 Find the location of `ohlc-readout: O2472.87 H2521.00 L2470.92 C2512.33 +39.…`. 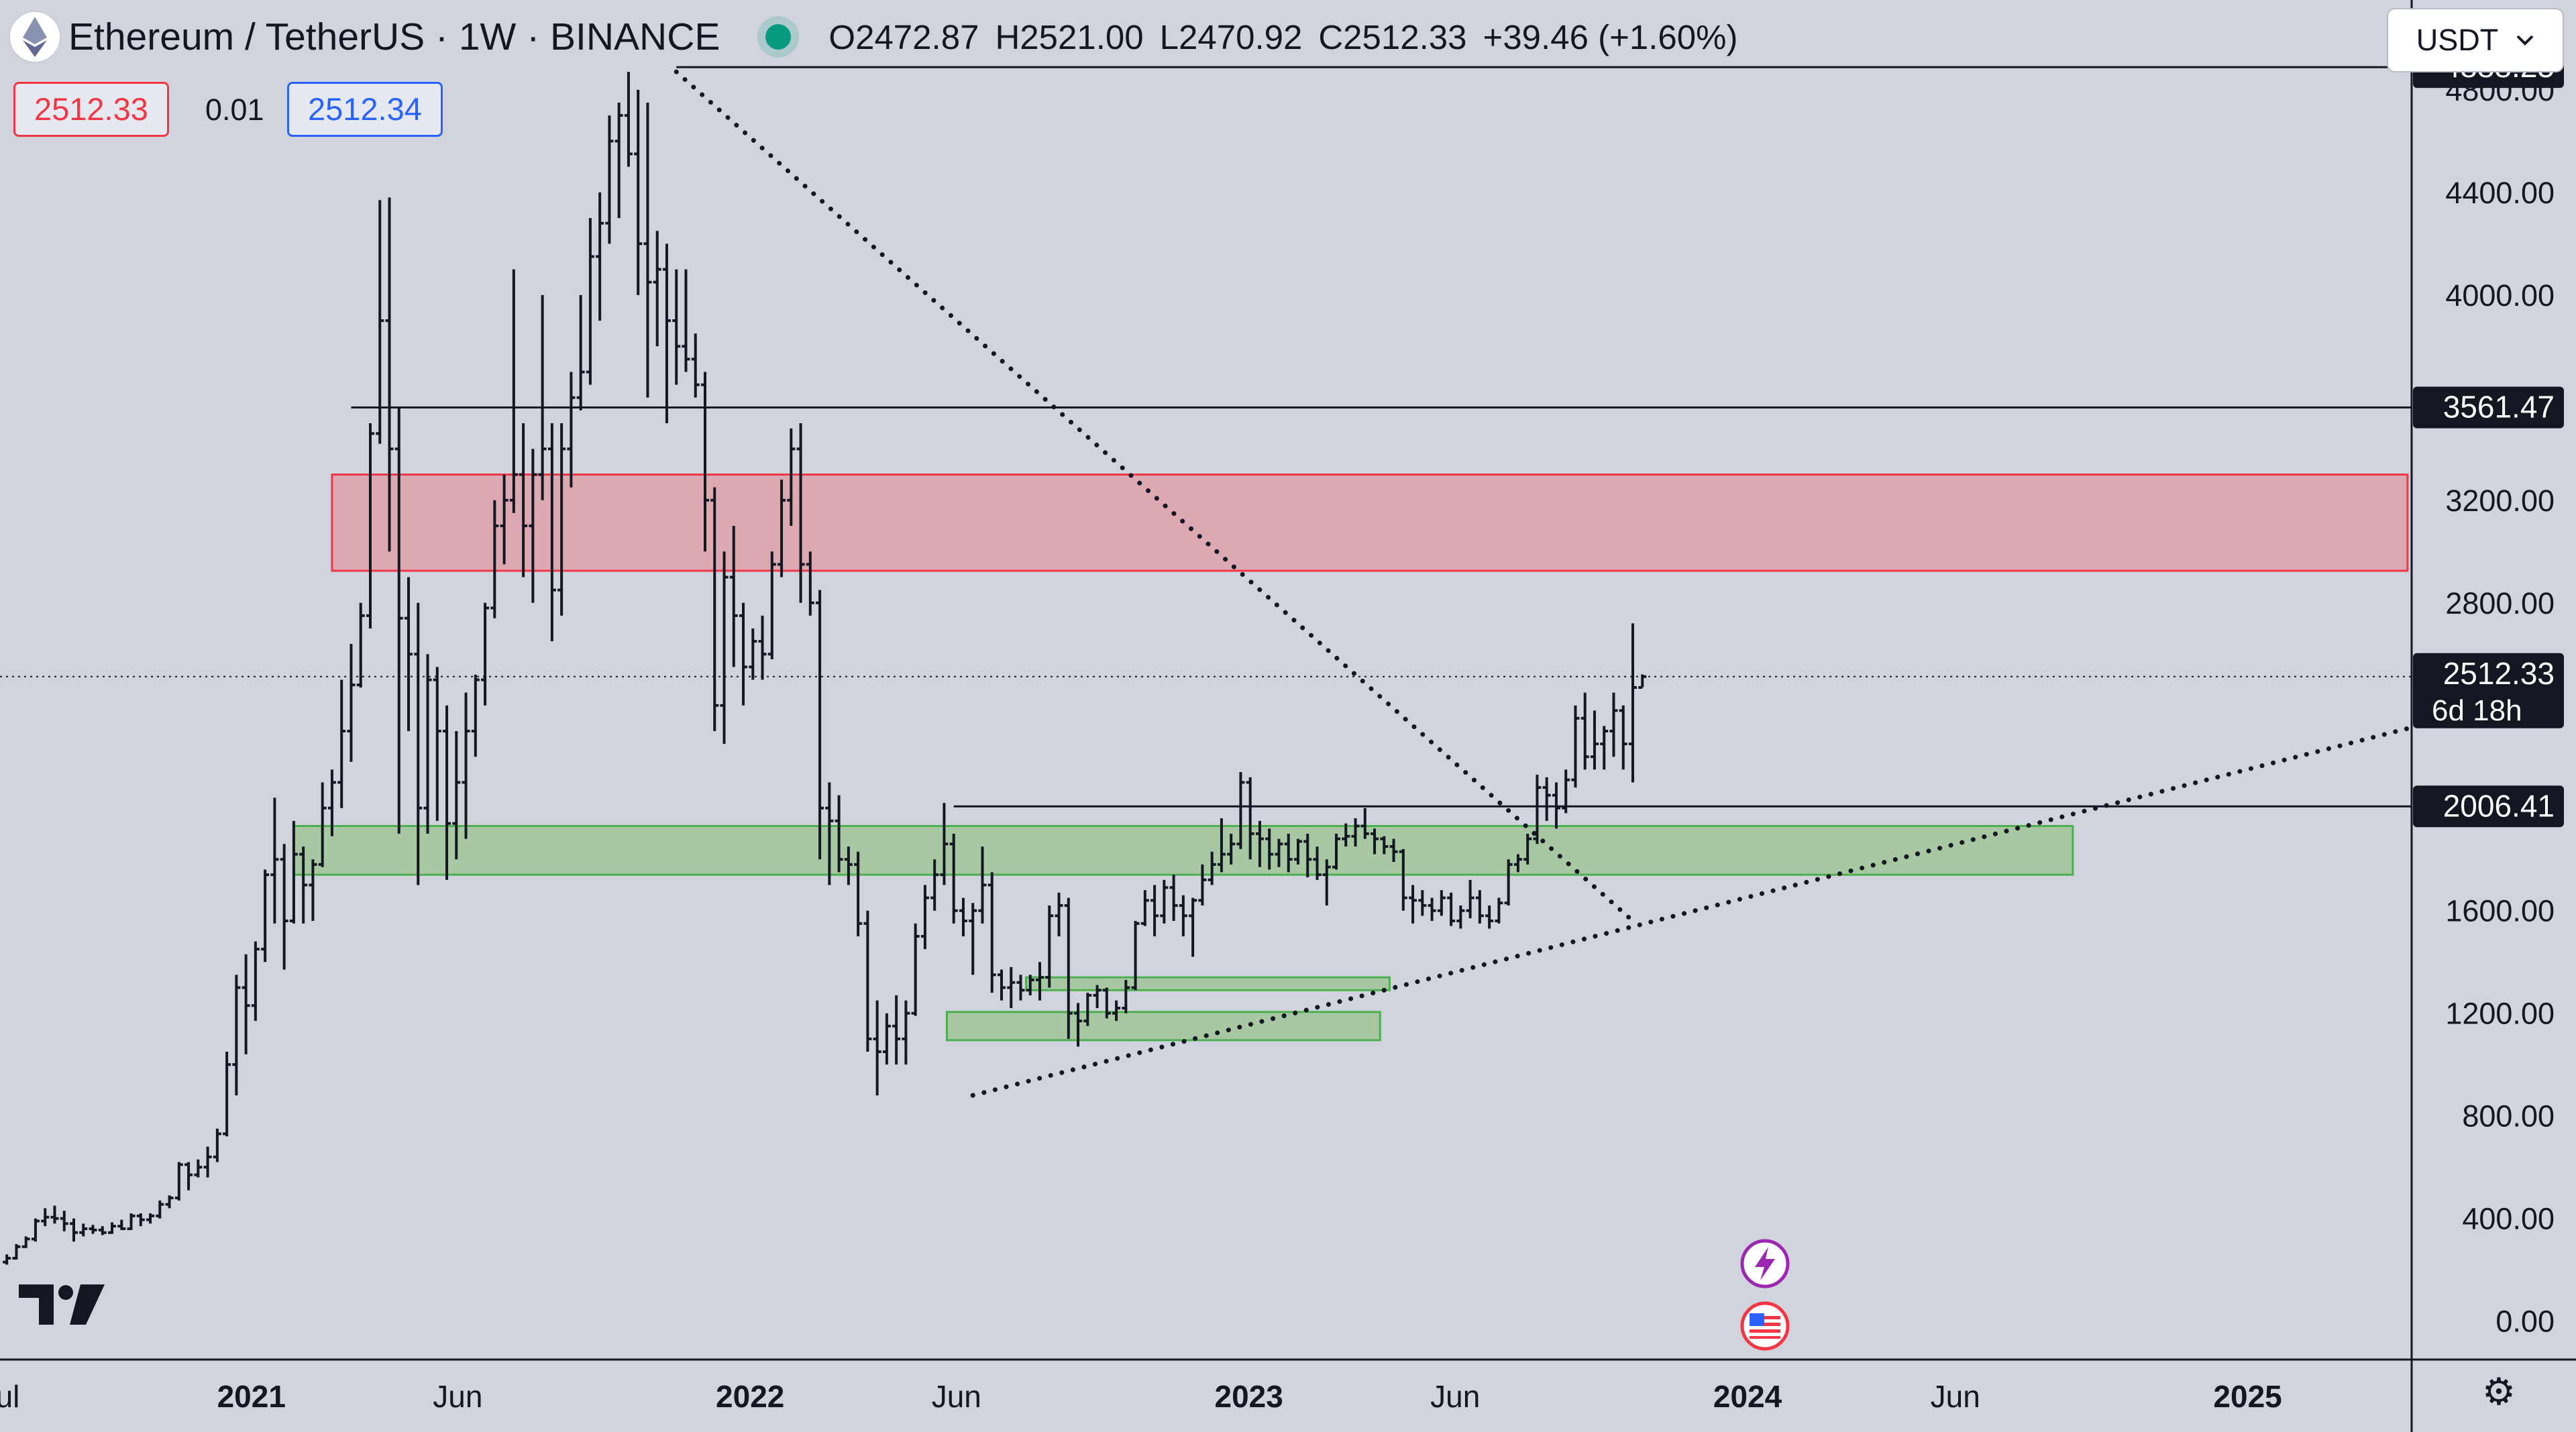

ohlc-readout: O2472.87 H2521.00 L2470.92 C2512.33 +39.… is located at coordinates (1282, 37).